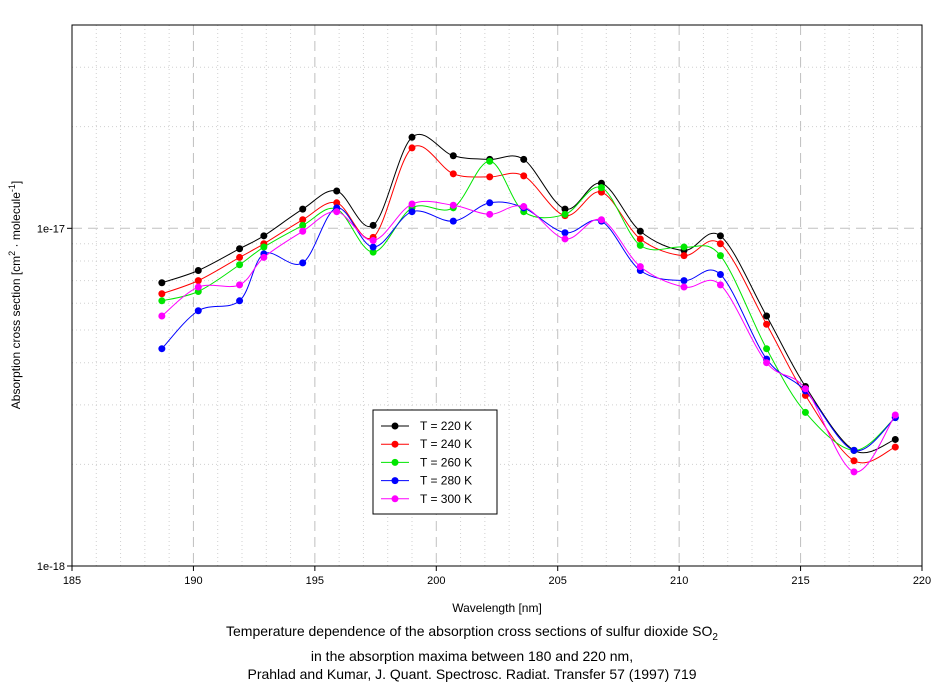 The width and height of the screenshot is (944, 688). What do you see at coordinates (193, 581) in the screenshot?
I see `x-tick-label: 190` at bounding box center [193, 581].